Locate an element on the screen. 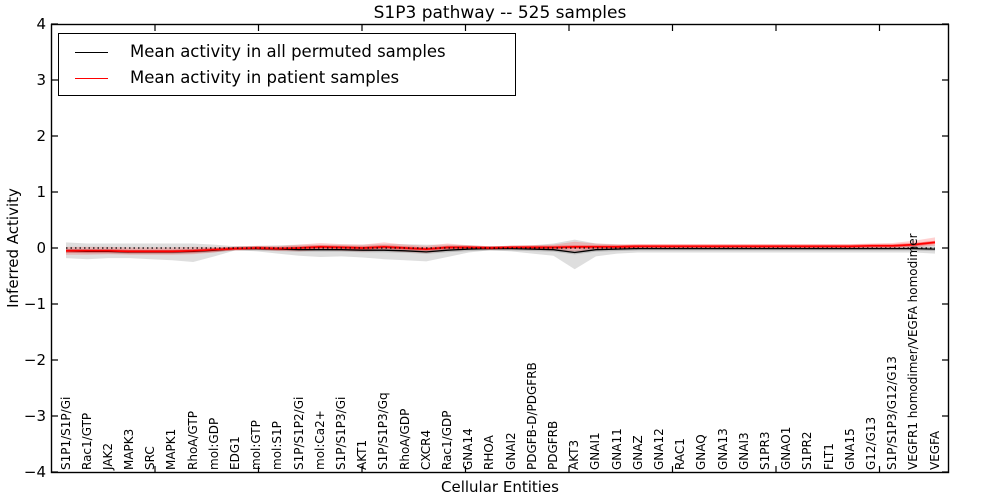  patient-band is located at coordinates (500, 246).